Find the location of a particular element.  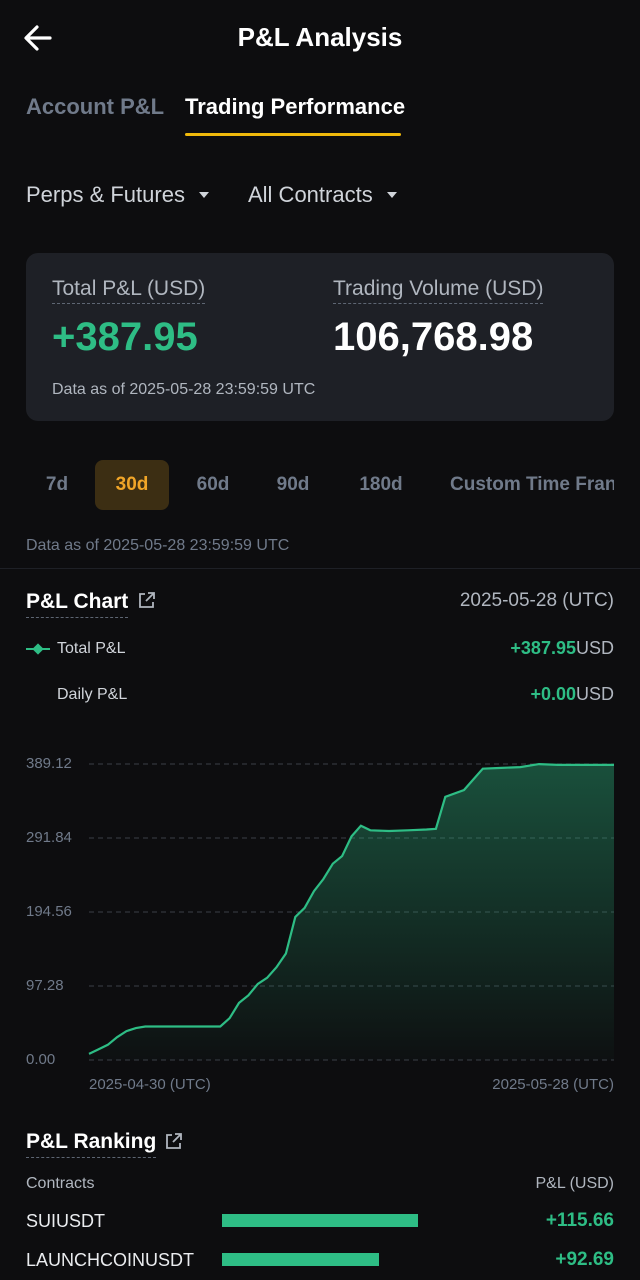

summary-card is located at coordinates (320, 337).